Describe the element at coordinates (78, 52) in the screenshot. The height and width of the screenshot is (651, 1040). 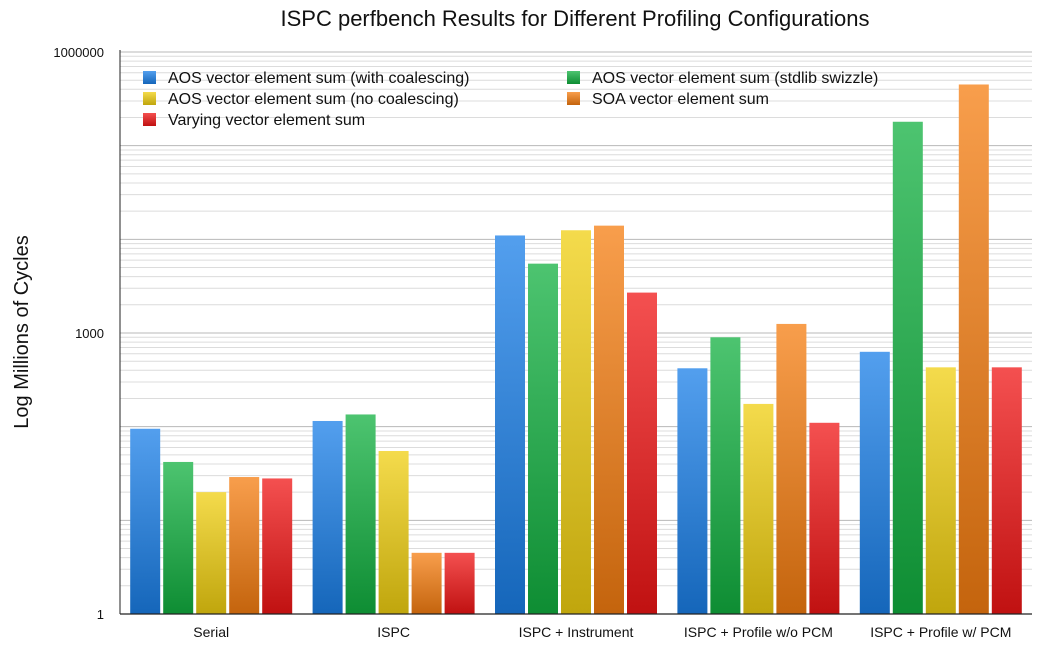
I see `y-tick-label: 1000000` at that location.